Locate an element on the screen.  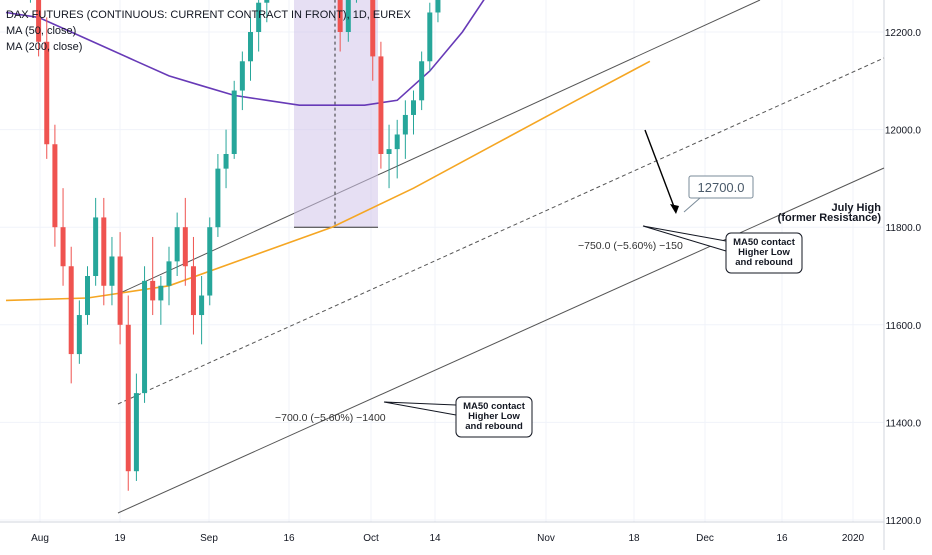
callout-2-box is located at coordinates (764, 253).